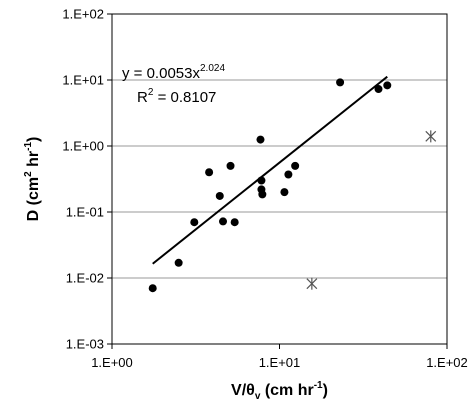 The image size is (474, 417). I want to click on y-tick-label: 1.E+02, so click(83, 14).